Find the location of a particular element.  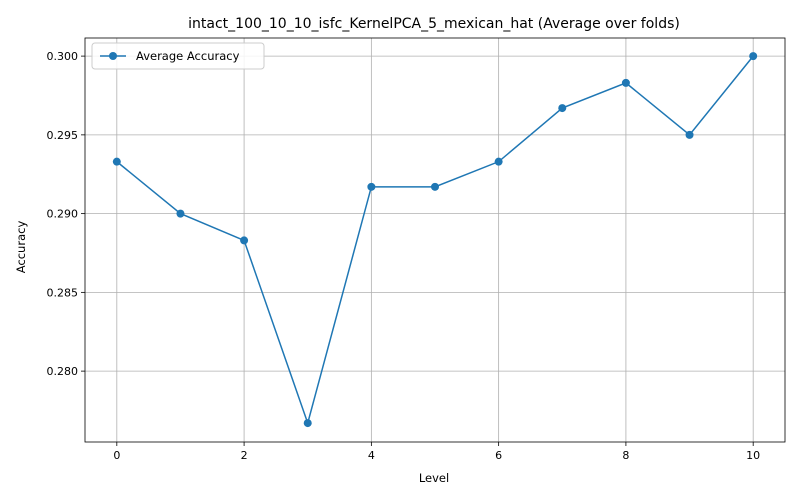

x-tick-label: 6 is located at coordinates (498, 455).